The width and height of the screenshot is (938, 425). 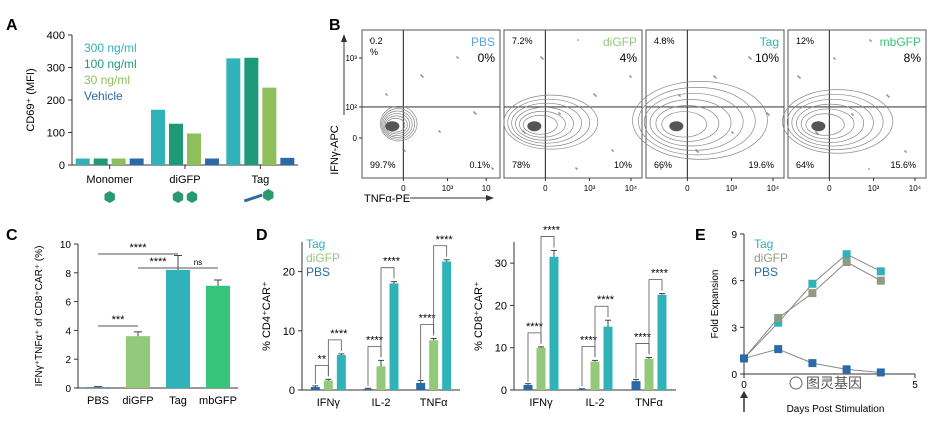 What do you see at coordinates (448, 188) in the screenshot?
I see `x-tick-label: 10³` at bounding box center [448, 188].